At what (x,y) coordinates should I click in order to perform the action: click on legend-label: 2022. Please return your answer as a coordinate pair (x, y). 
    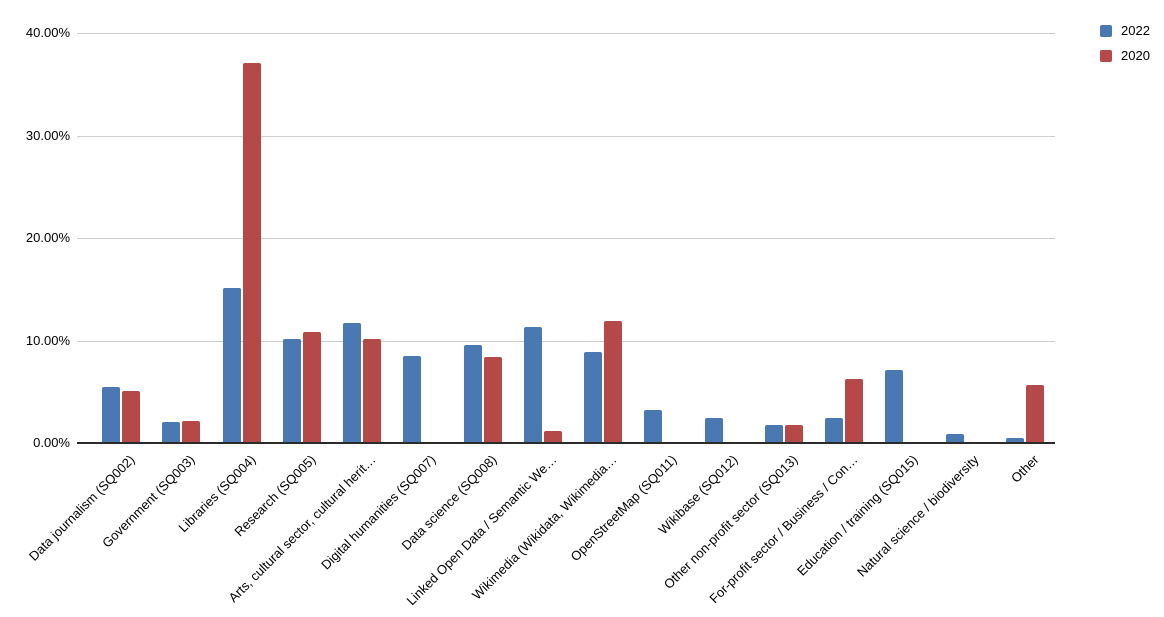
    Looking at the image, I should click on (1135, 30).